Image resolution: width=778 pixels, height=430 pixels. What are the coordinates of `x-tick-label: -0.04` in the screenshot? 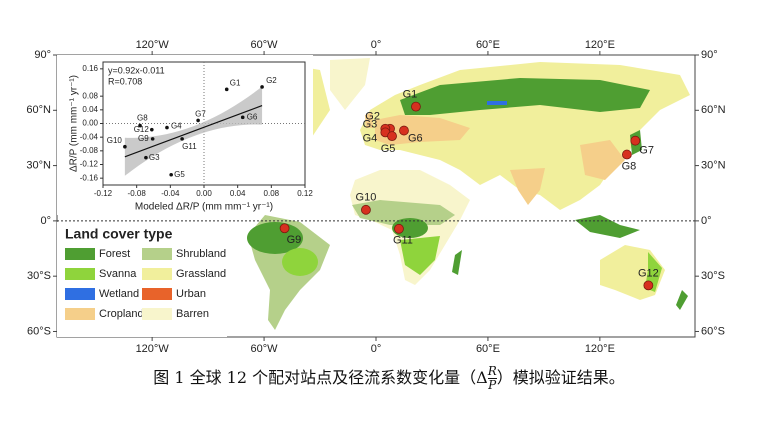 It's located at (170, 193).